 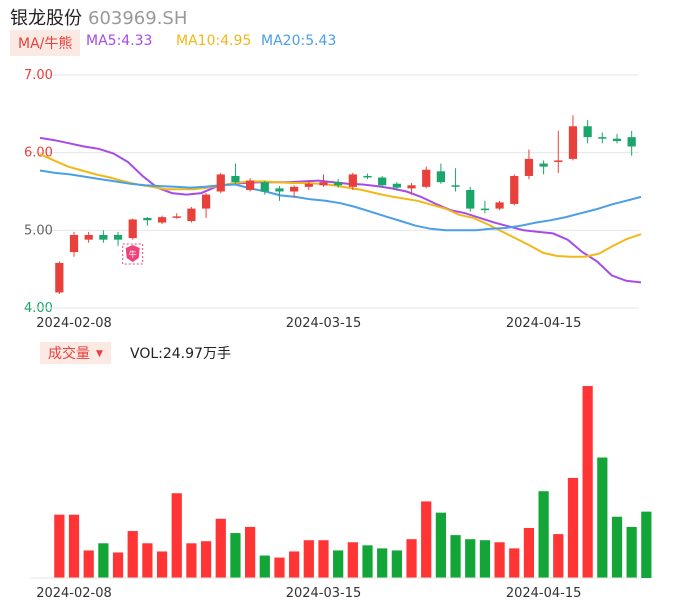 I want to click on ma20-label: MA20:5.43, so click(x=299, y=41).